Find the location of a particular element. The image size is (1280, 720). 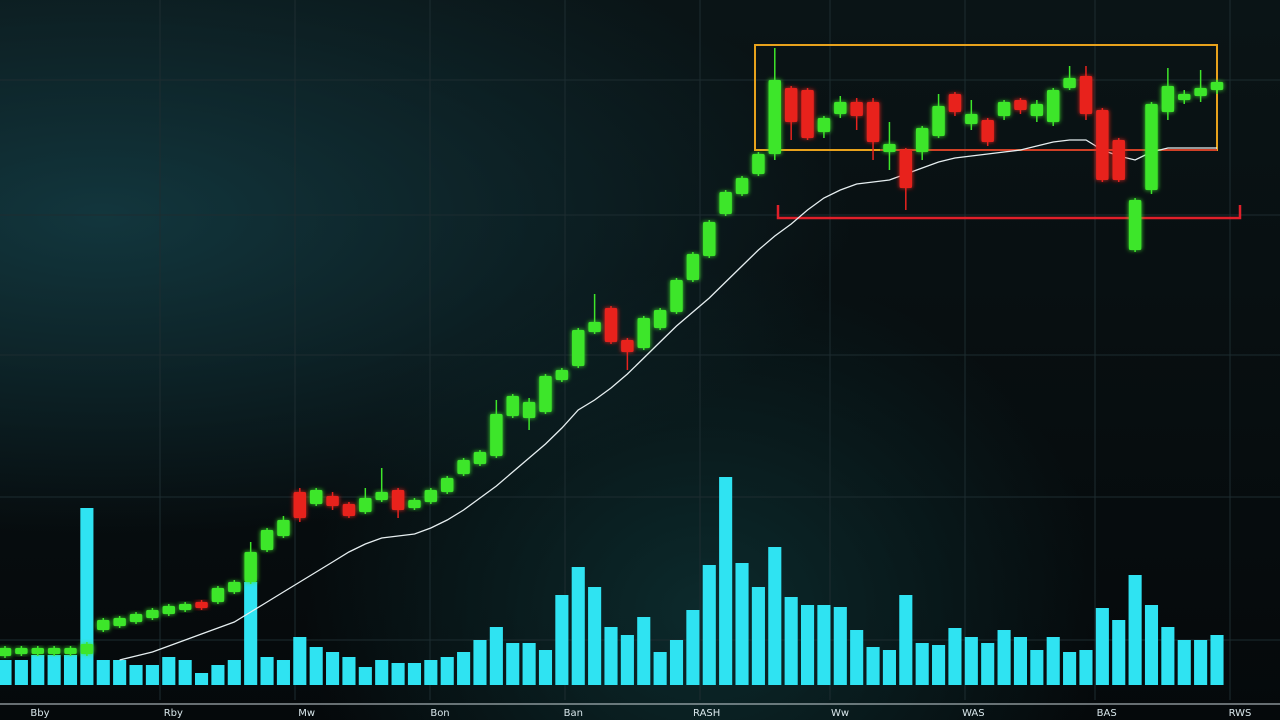

x-label: Ban is located at coordinates (573, 713).